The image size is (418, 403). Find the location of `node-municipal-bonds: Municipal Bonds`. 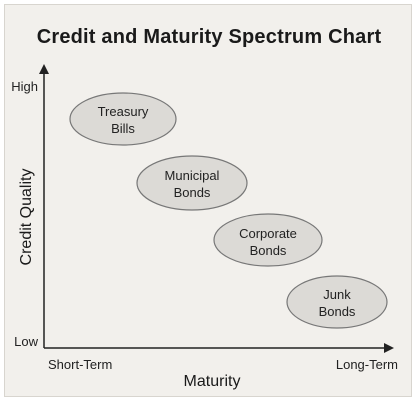

node-municipal-bonds: Municipal Bonds is located at coordinates (192, 183).